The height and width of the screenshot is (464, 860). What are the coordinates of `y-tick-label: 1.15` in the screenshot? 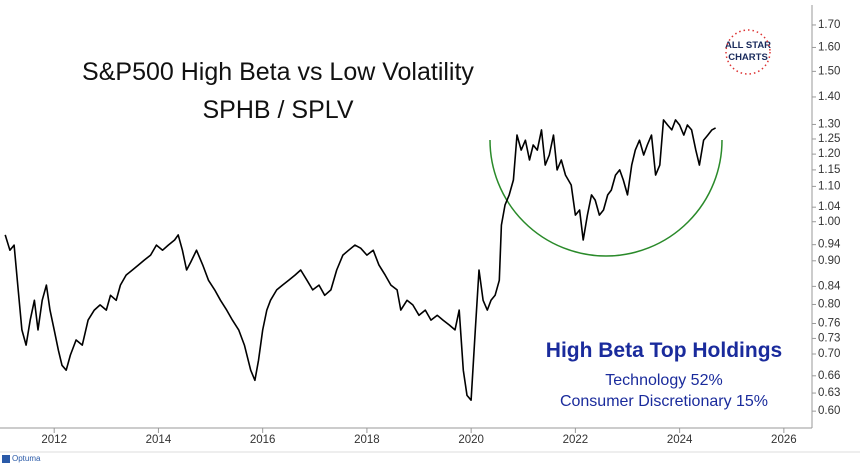 It's located at (829, 170).